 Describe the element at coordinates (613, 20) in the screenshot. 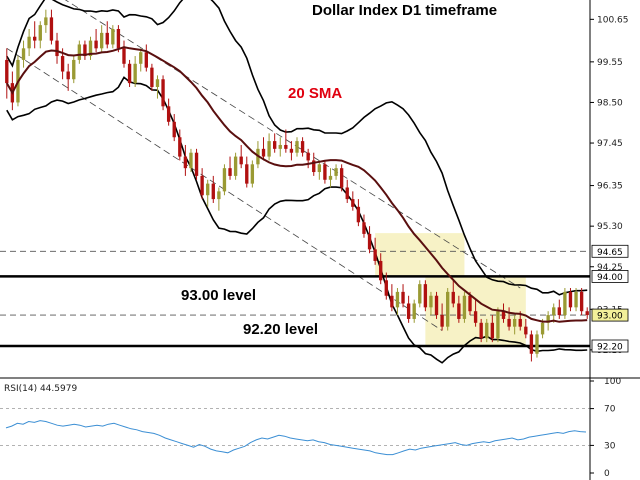

I see `price-tick-label: 100.65` at that location.